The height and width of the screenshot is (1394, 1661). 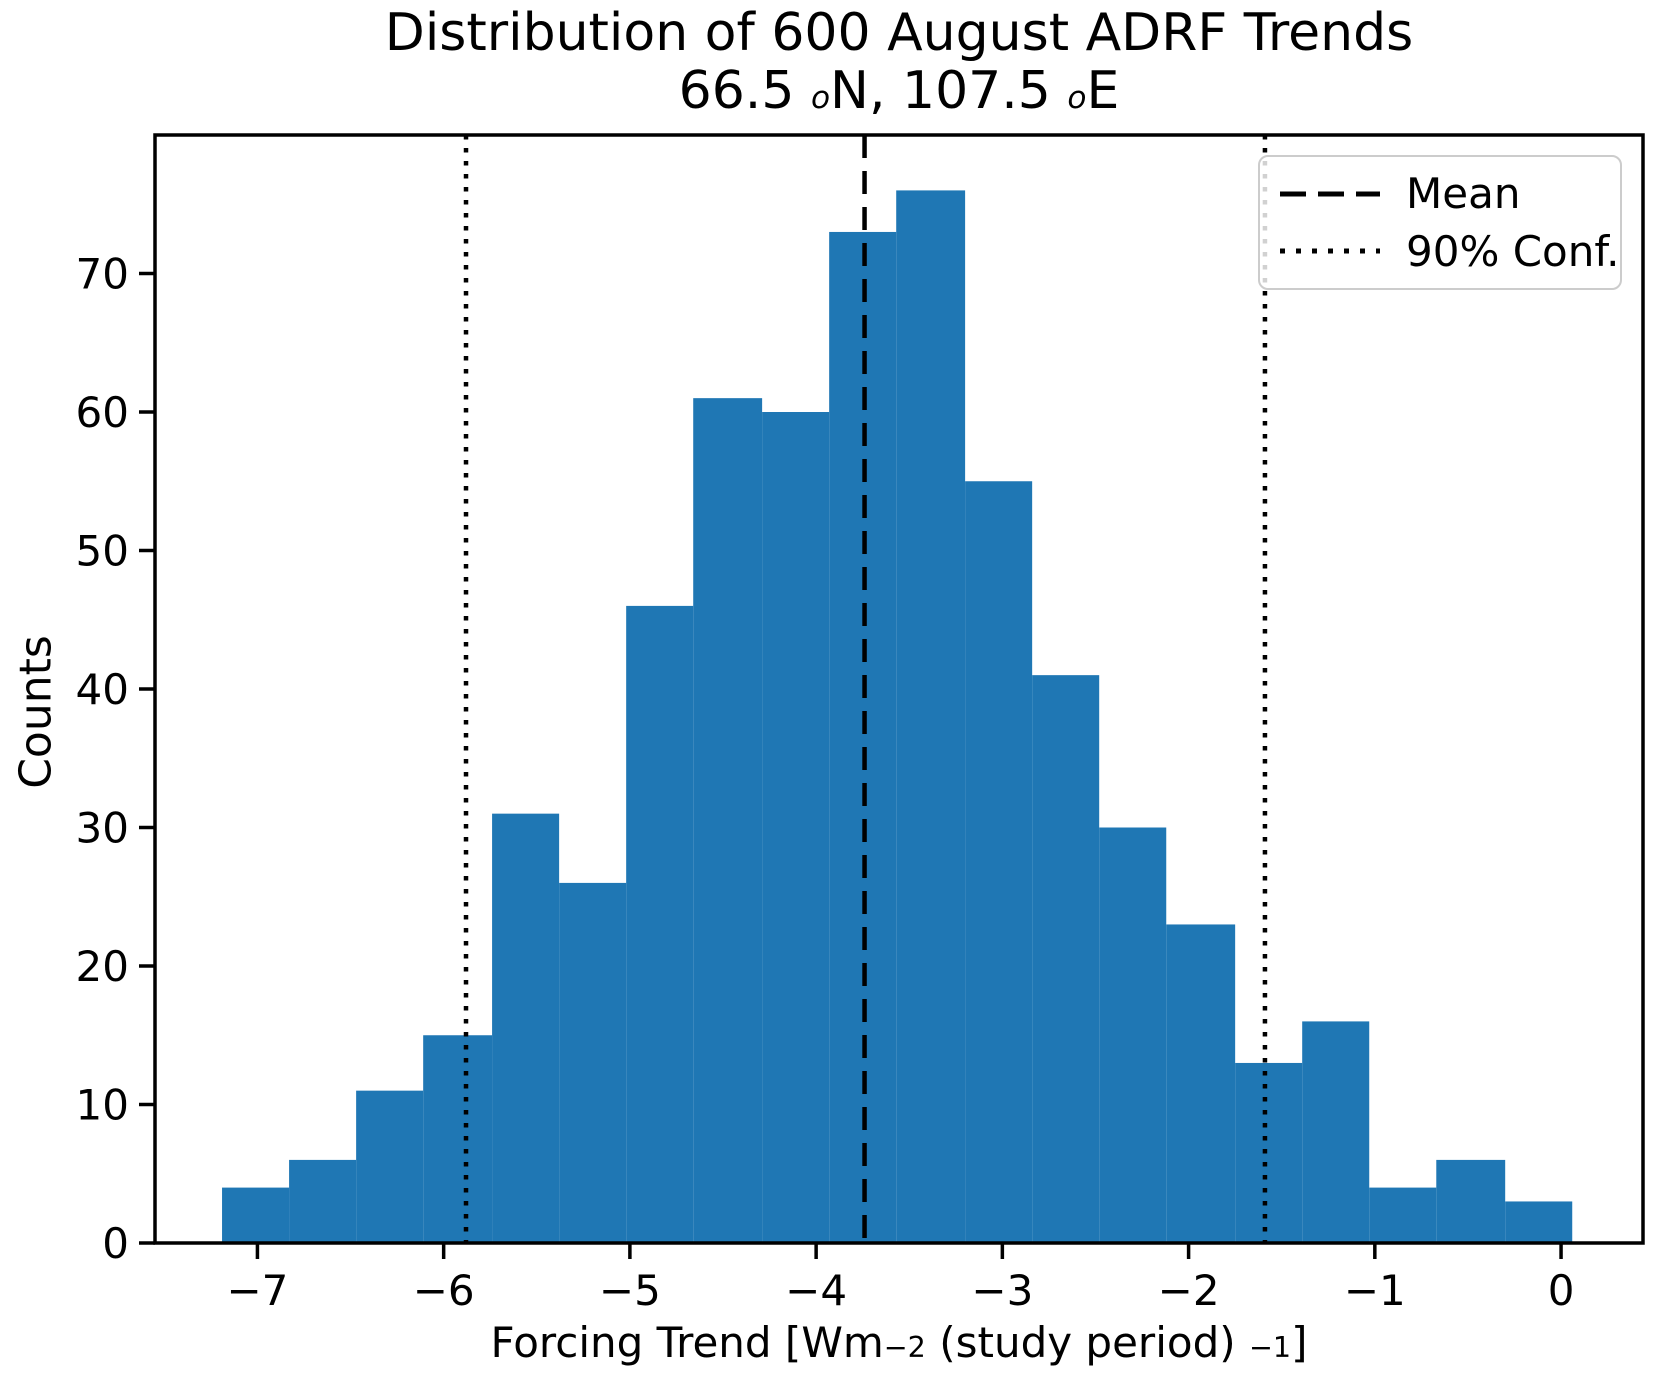 What do you see at coordinates (1463, 194) in the screenshot?
I see `legend-label-mean: Mean` at bounding box center [1463, 194].